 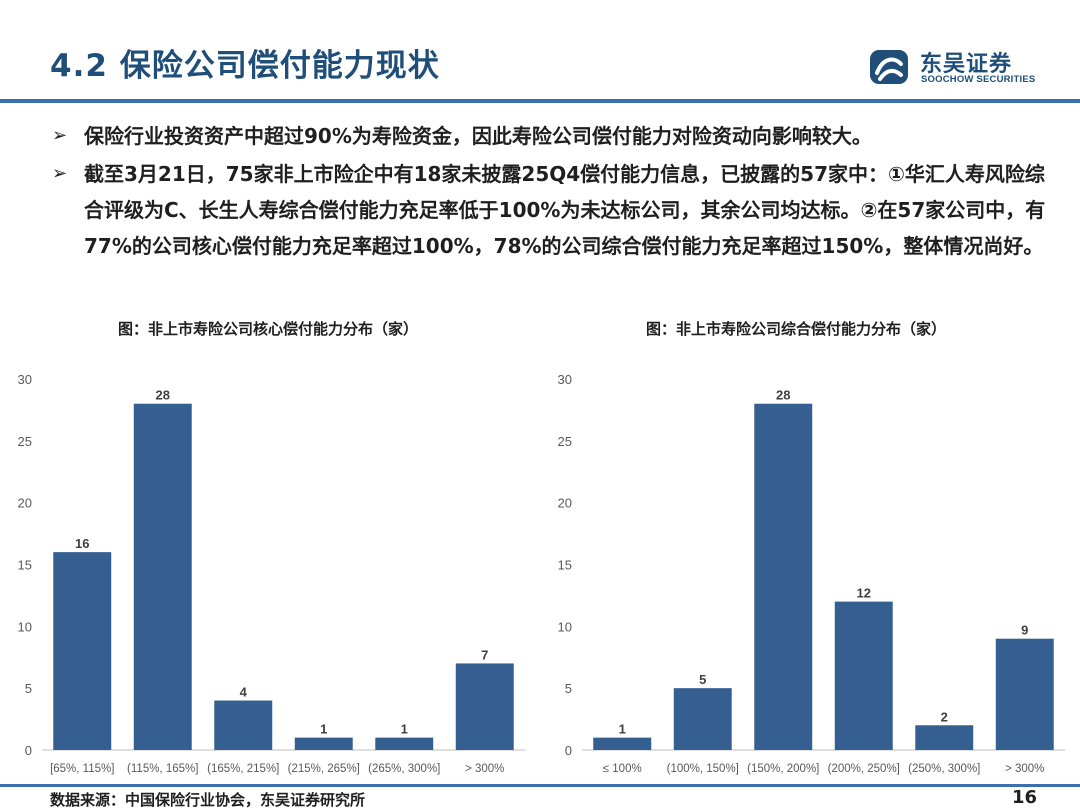 I want to click on company-logo: 东吴证券 SOOCHOW SECURITIES, so click(x=953, y=67).